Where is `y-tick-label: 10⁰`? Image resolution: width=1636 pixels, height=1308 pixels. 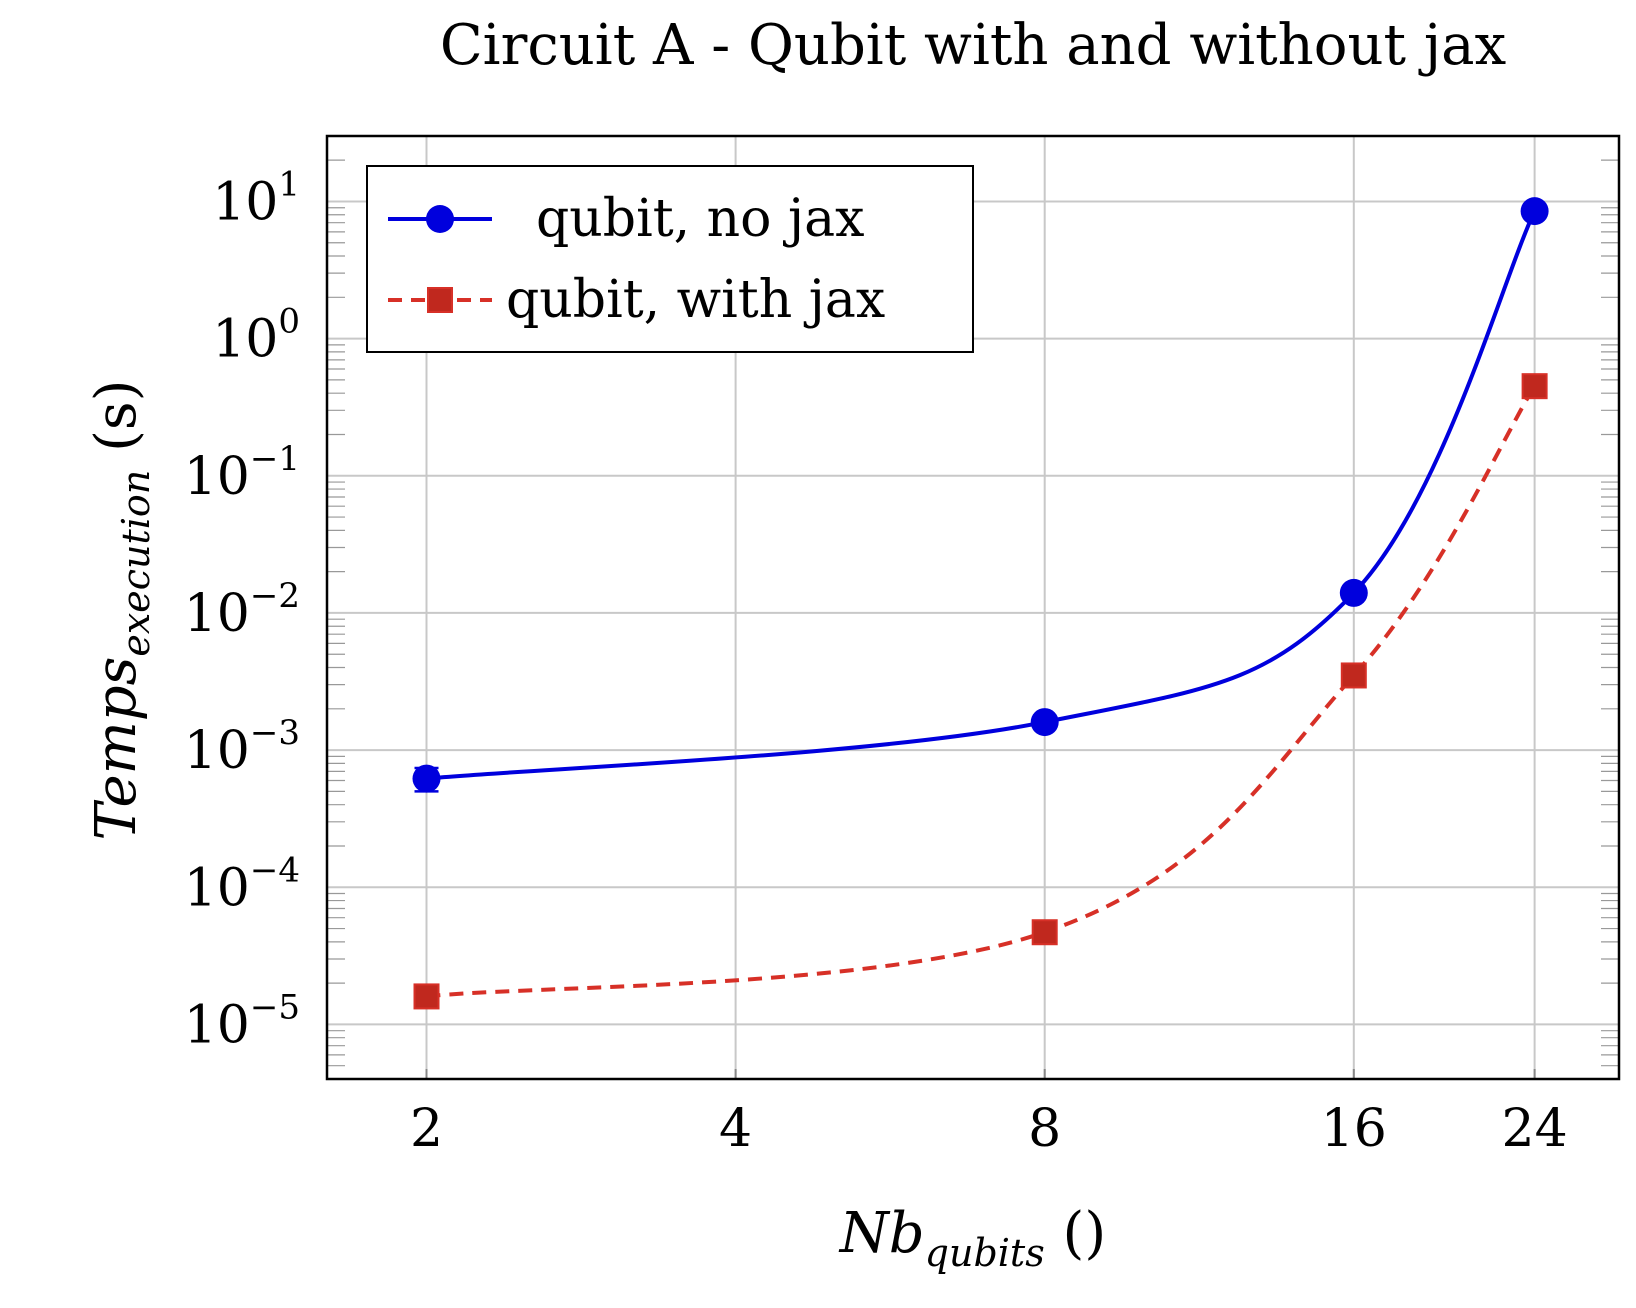 y-tick-label: 10⁰ is located at coordinates (256, 336).